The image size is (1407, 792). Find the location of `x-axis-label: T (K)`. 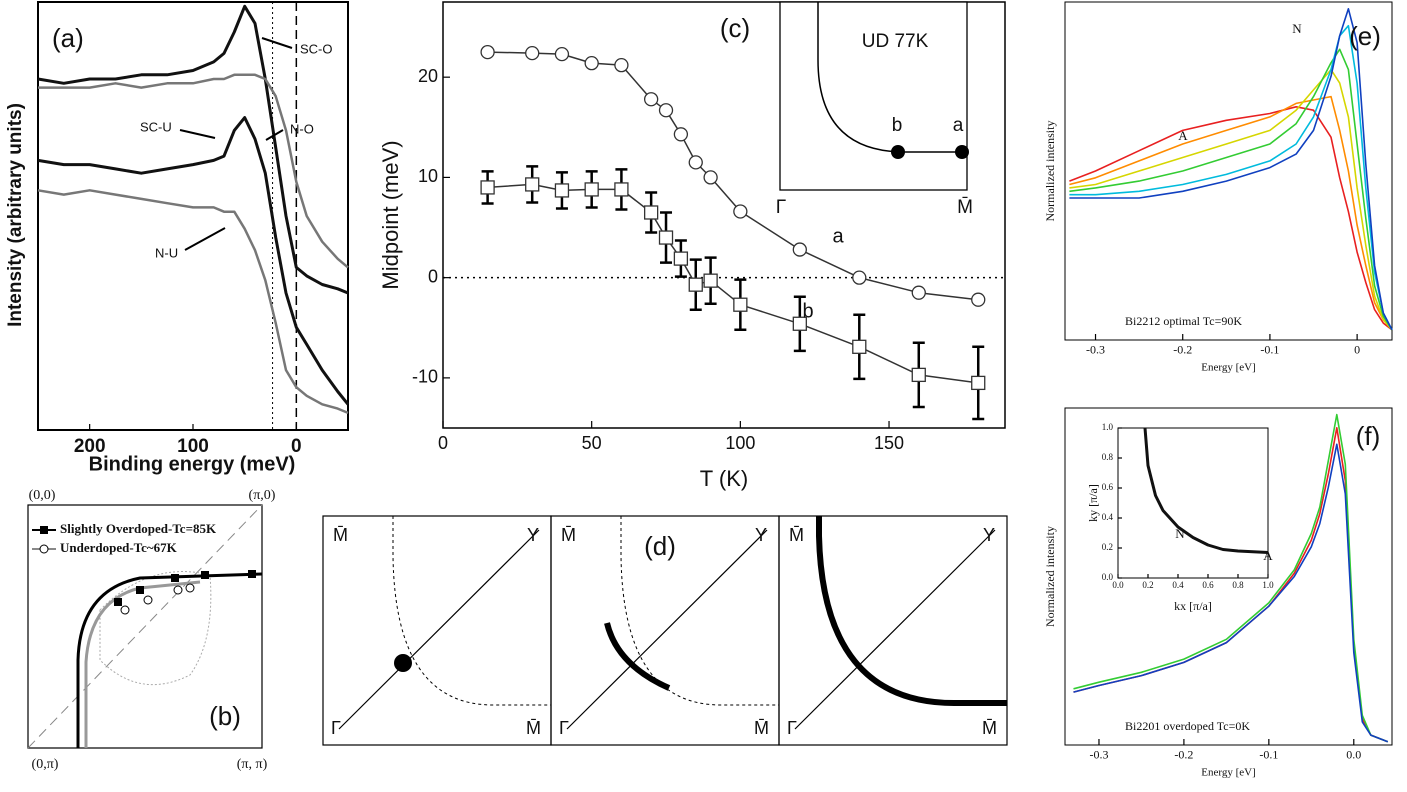

x-axis-label: T (K) is located at coordinates (724, 478).